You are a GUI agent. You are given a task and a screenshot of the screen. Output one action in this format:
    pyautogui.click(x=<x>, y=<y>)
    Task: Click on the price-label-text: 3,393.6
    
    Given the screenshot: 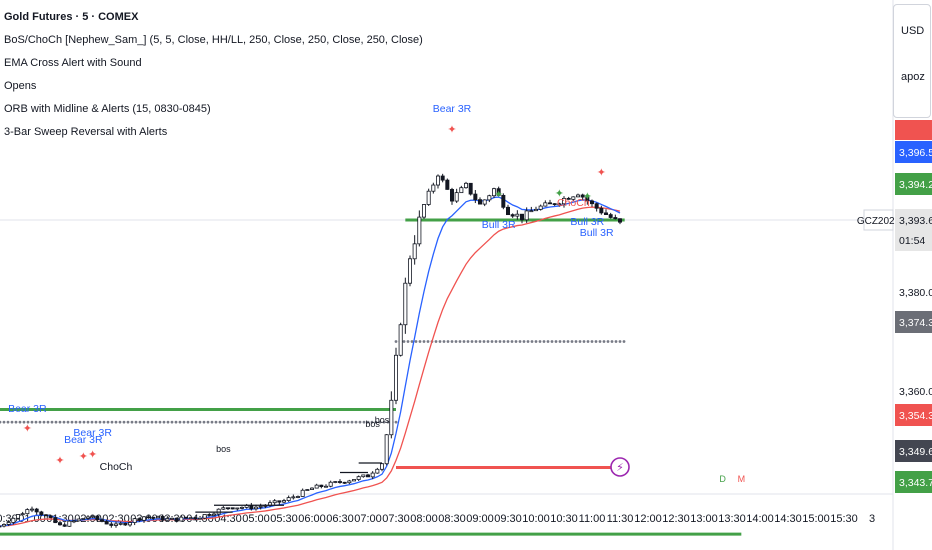 What is the action you would take?
    pyautogui.click(x=915, y=221)
    